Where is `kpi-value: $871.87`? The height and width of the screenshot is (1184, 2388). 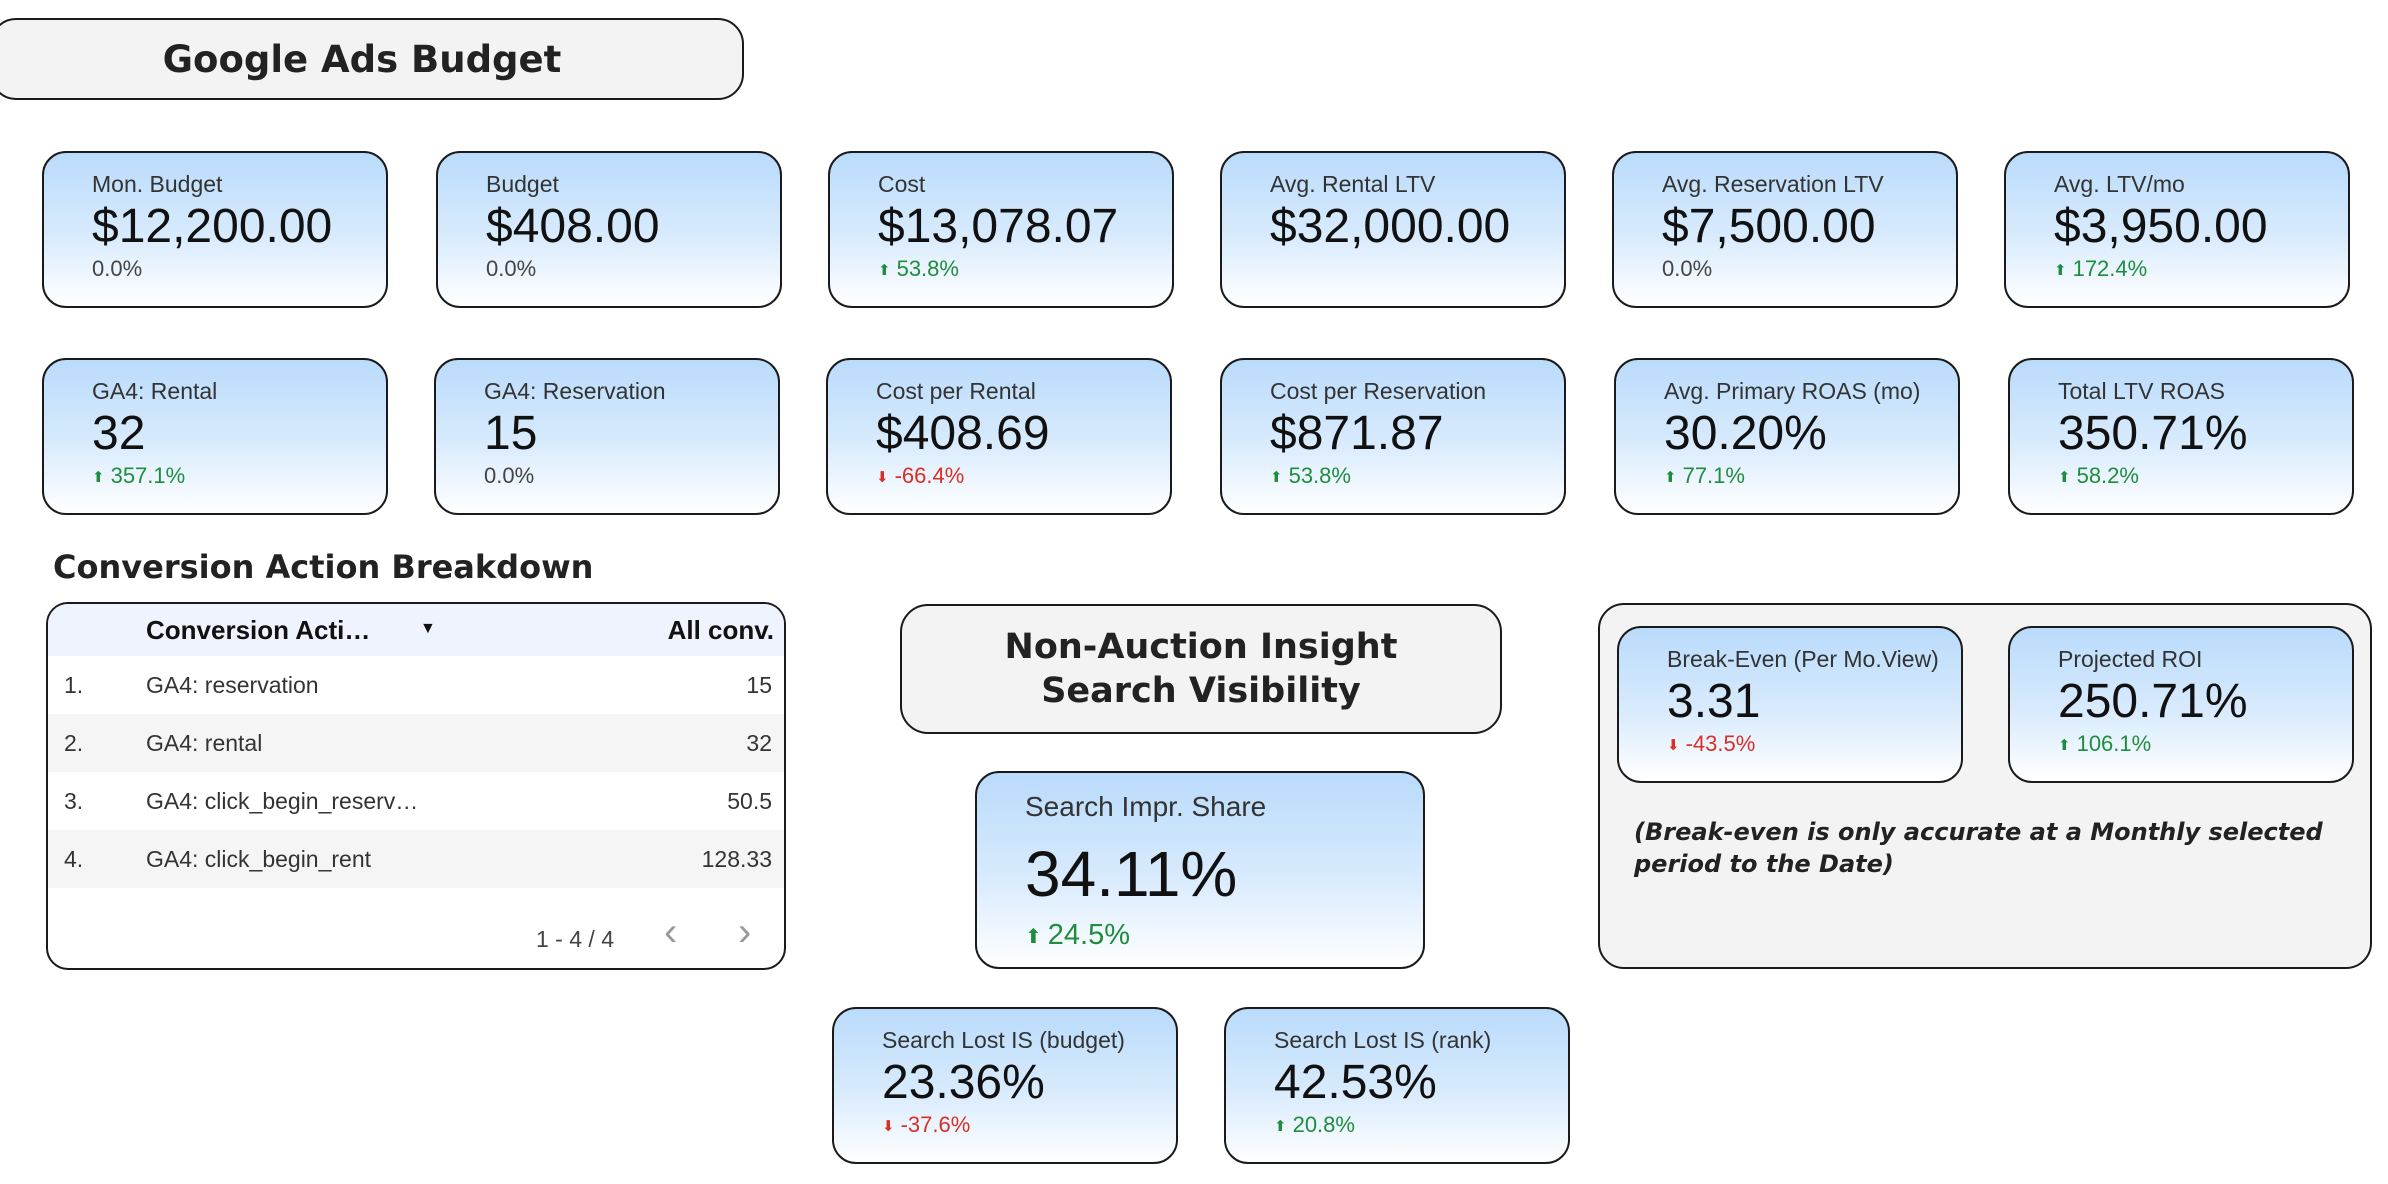 kpi-value: $871.87 is located at coordinates (1357, 433).